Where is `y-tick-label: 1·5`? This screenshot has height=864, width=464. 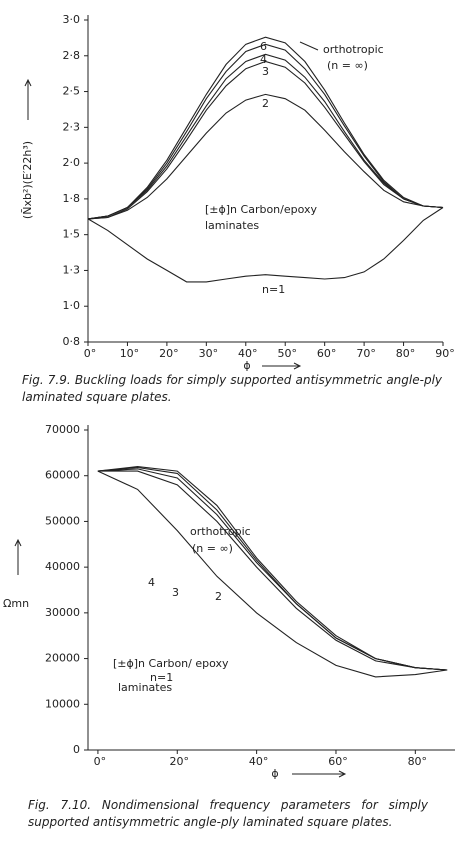 y-tick-label: 1·5 is located at coordinates (72, 234).